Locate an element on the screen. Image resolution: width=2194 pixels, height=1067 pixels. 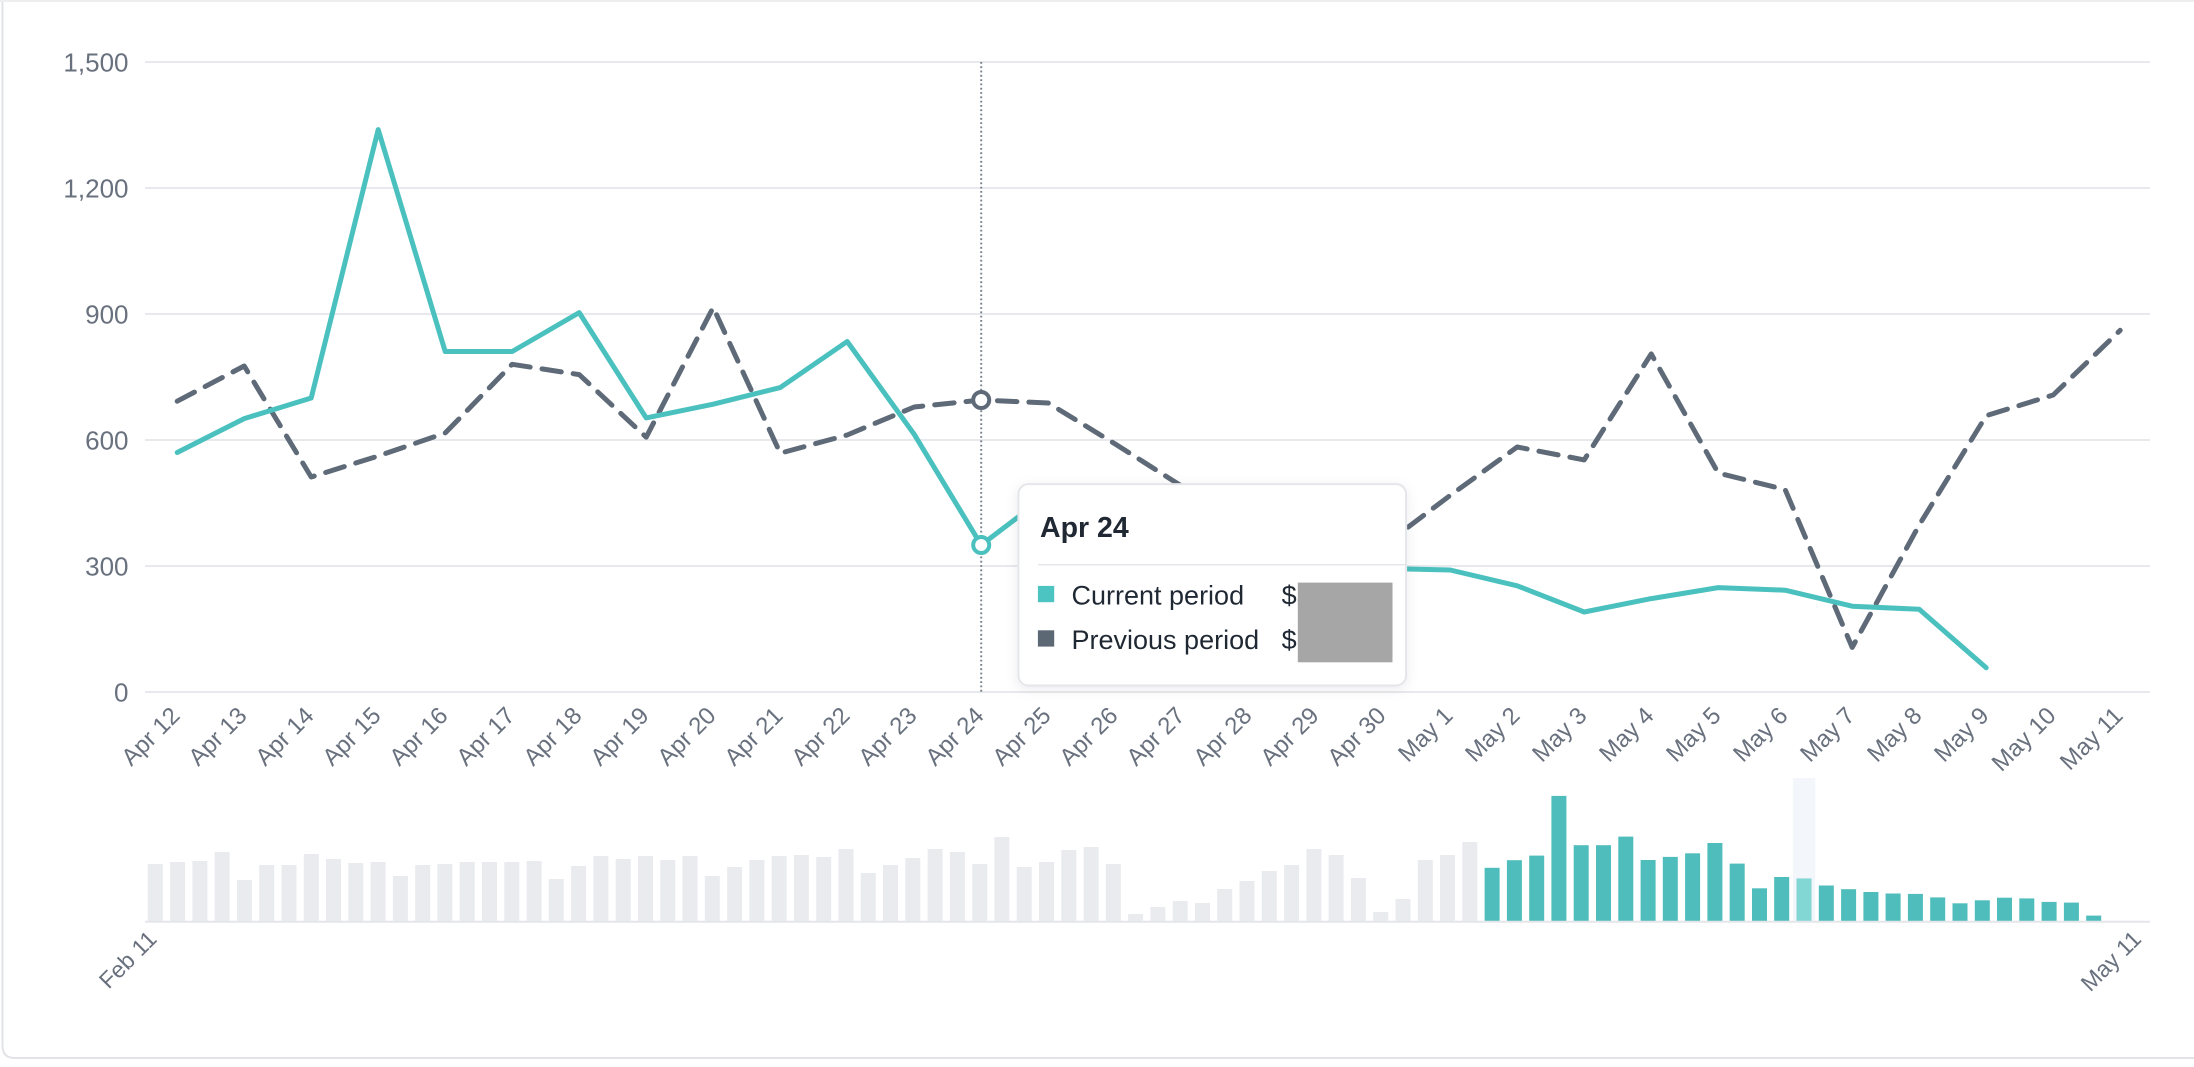
svg-text: Previous period is located at coordinates (1166, 640).